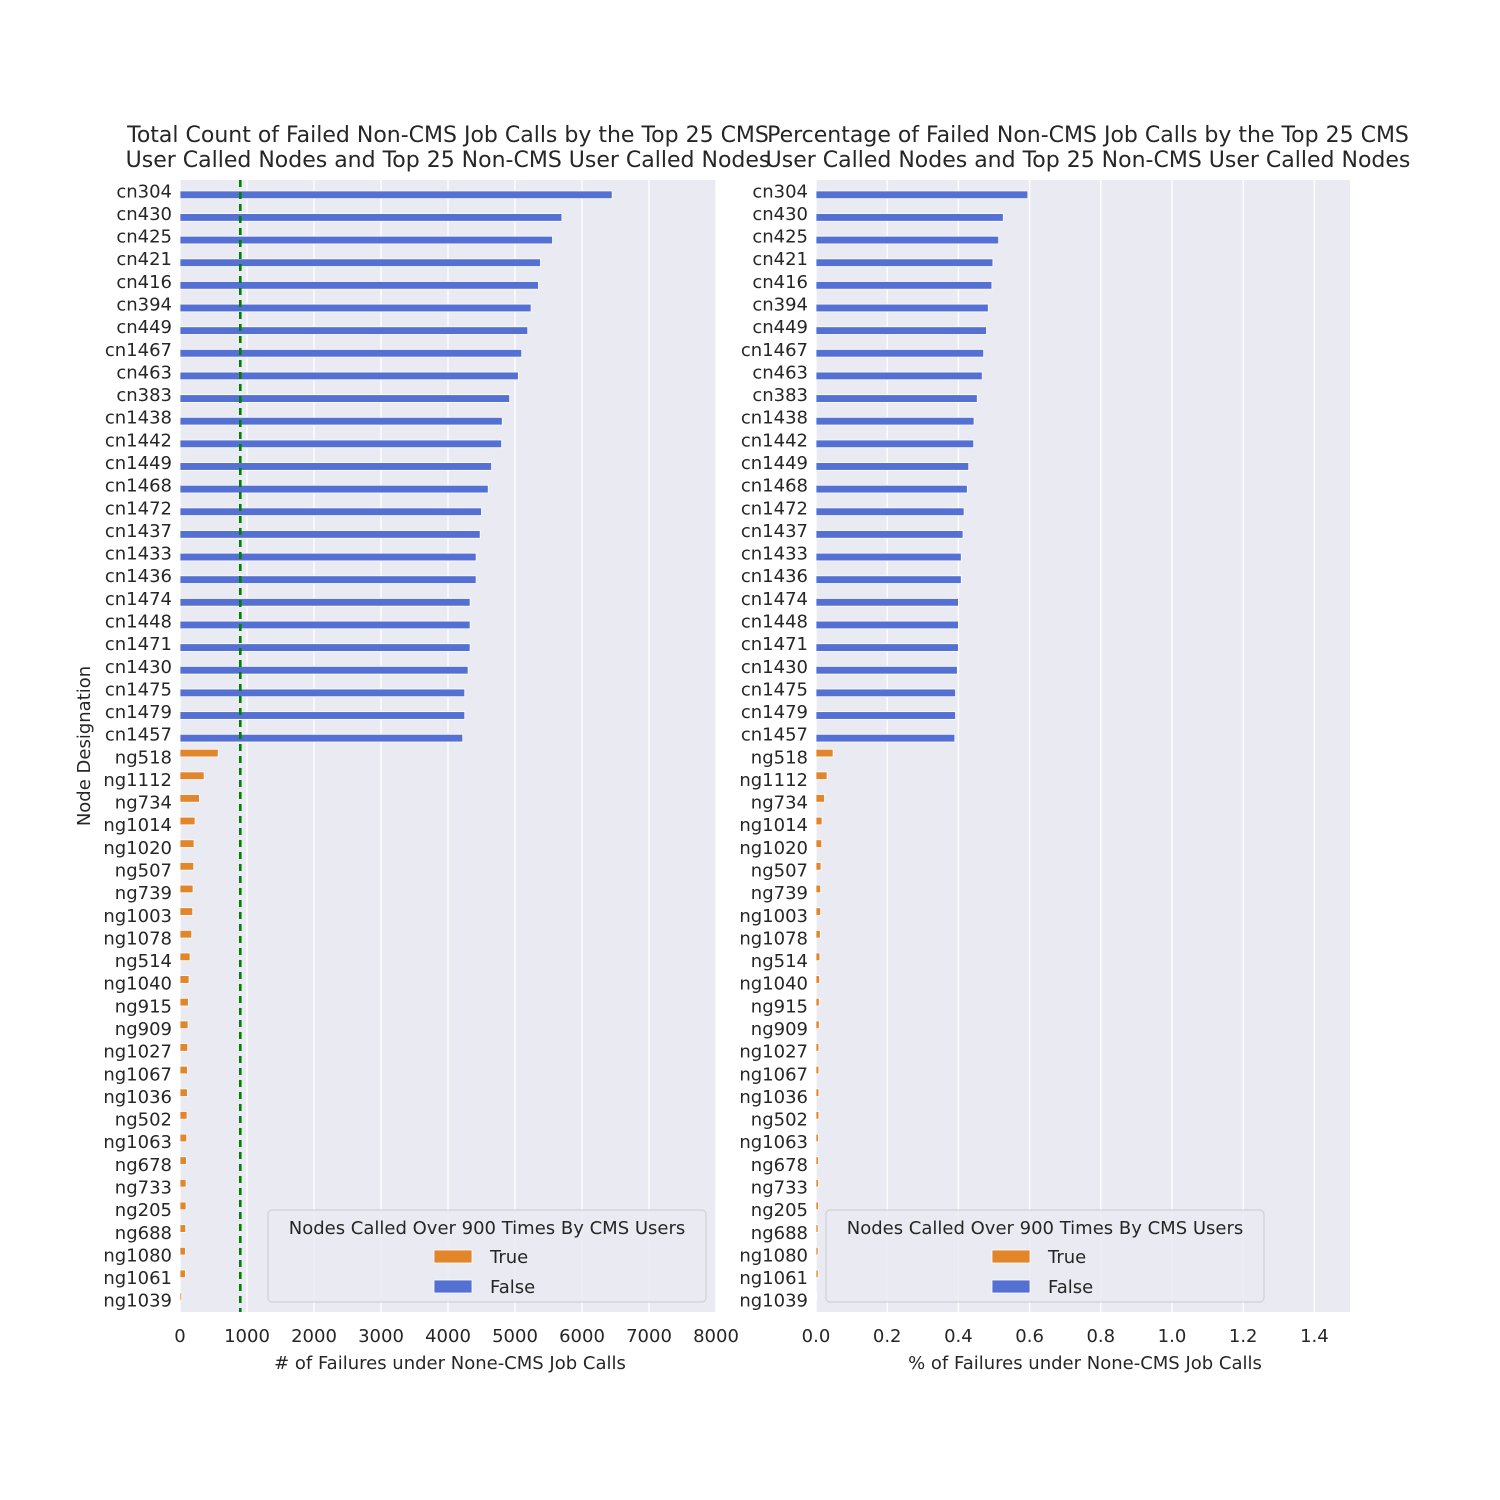 The width and height of the screenshot is (1500, 1500). What do you see at coordinates (1243, 1336) in the screenshot?
I see `x-tick-label: 1.2` at bounding box center [1243, 1336].